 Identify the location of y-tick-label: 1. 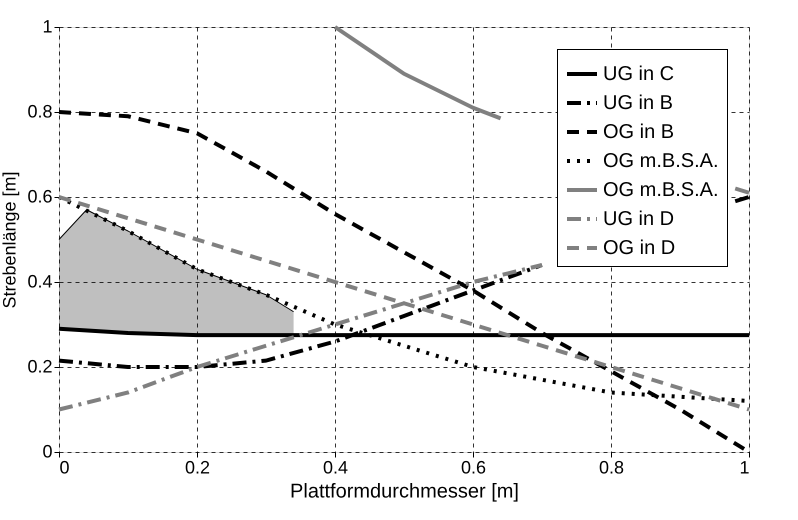
(47, 26).